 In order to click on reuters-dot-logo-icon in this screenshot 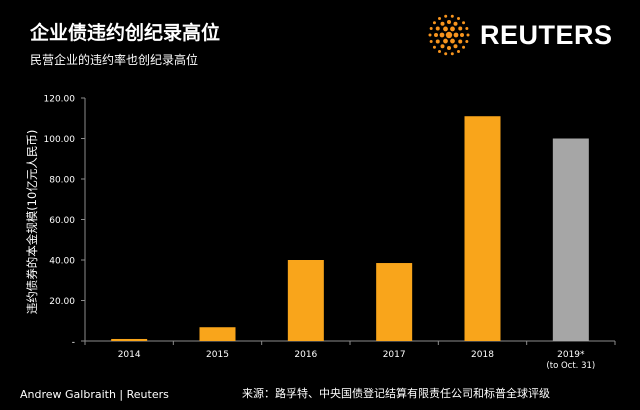, I will do `click(449, 35)`.